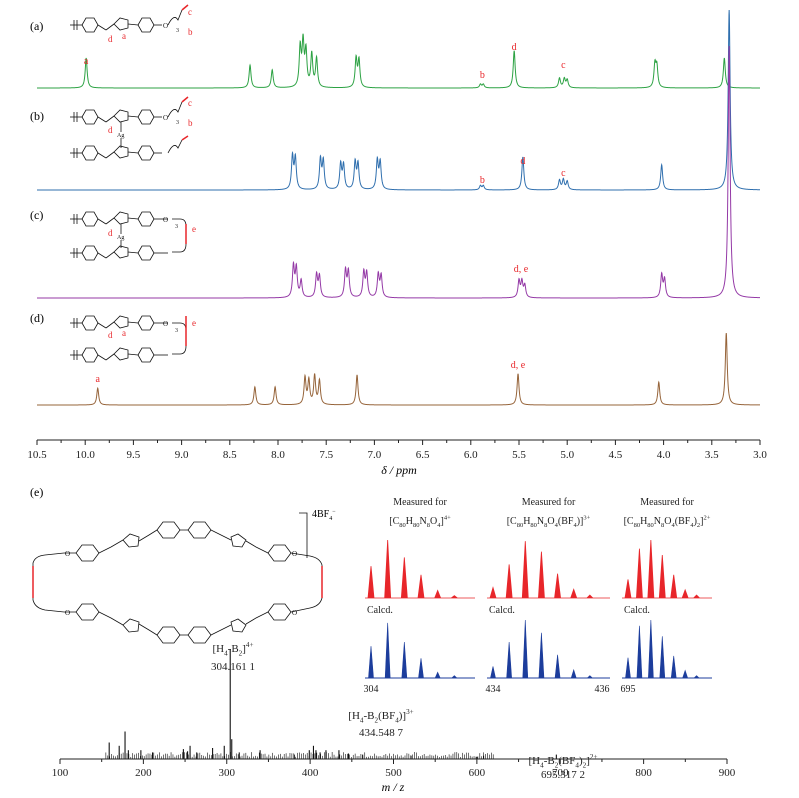  Describe the element at coordinates (667, 522) in the screenshot. I see `inset-formula: [C80H80N8O4(BF4)2]2+` at that location.